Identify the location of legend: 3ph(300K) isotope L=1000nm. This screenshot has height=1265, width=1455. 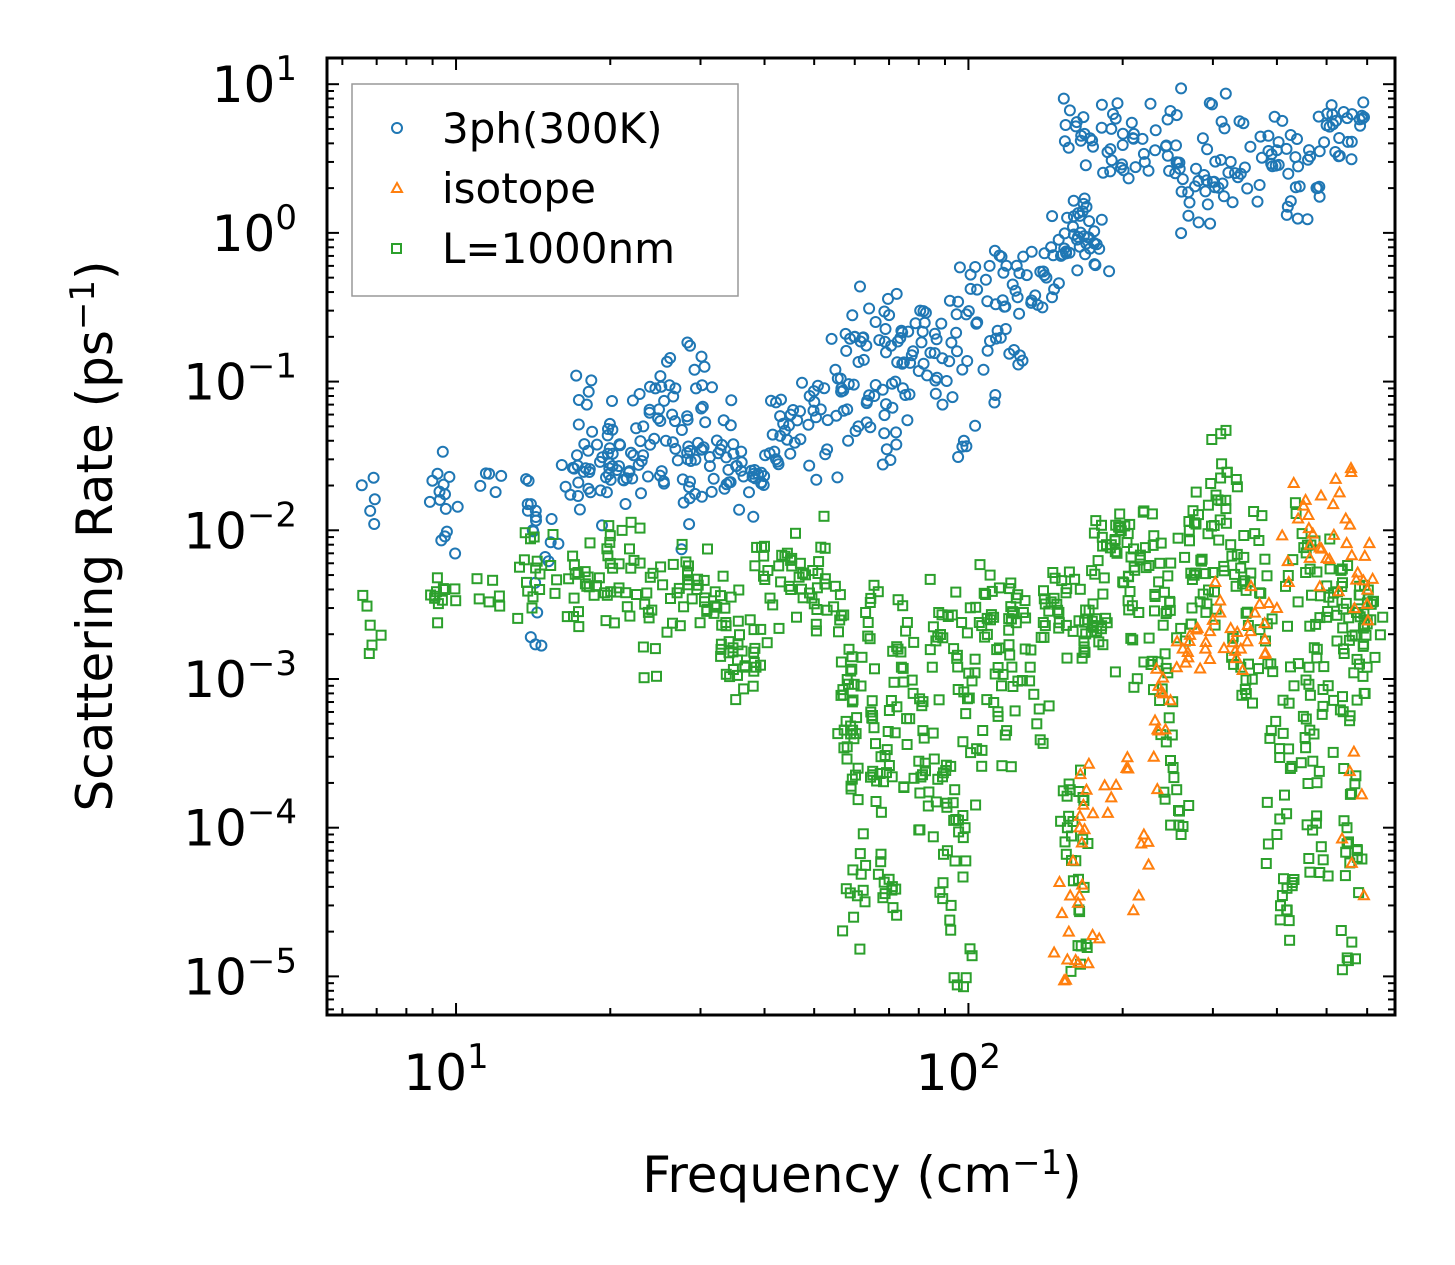
(545, 190).